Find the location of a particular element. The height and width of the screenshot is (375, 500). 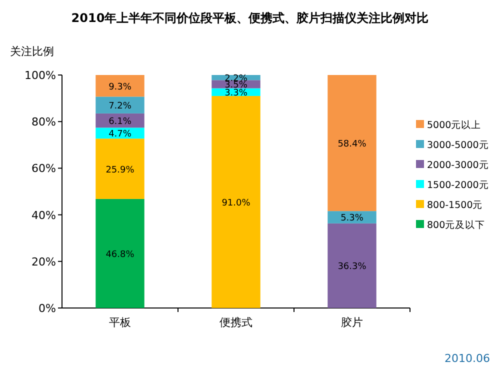

data-label: 46.8% is located at coordinates (120, 255).